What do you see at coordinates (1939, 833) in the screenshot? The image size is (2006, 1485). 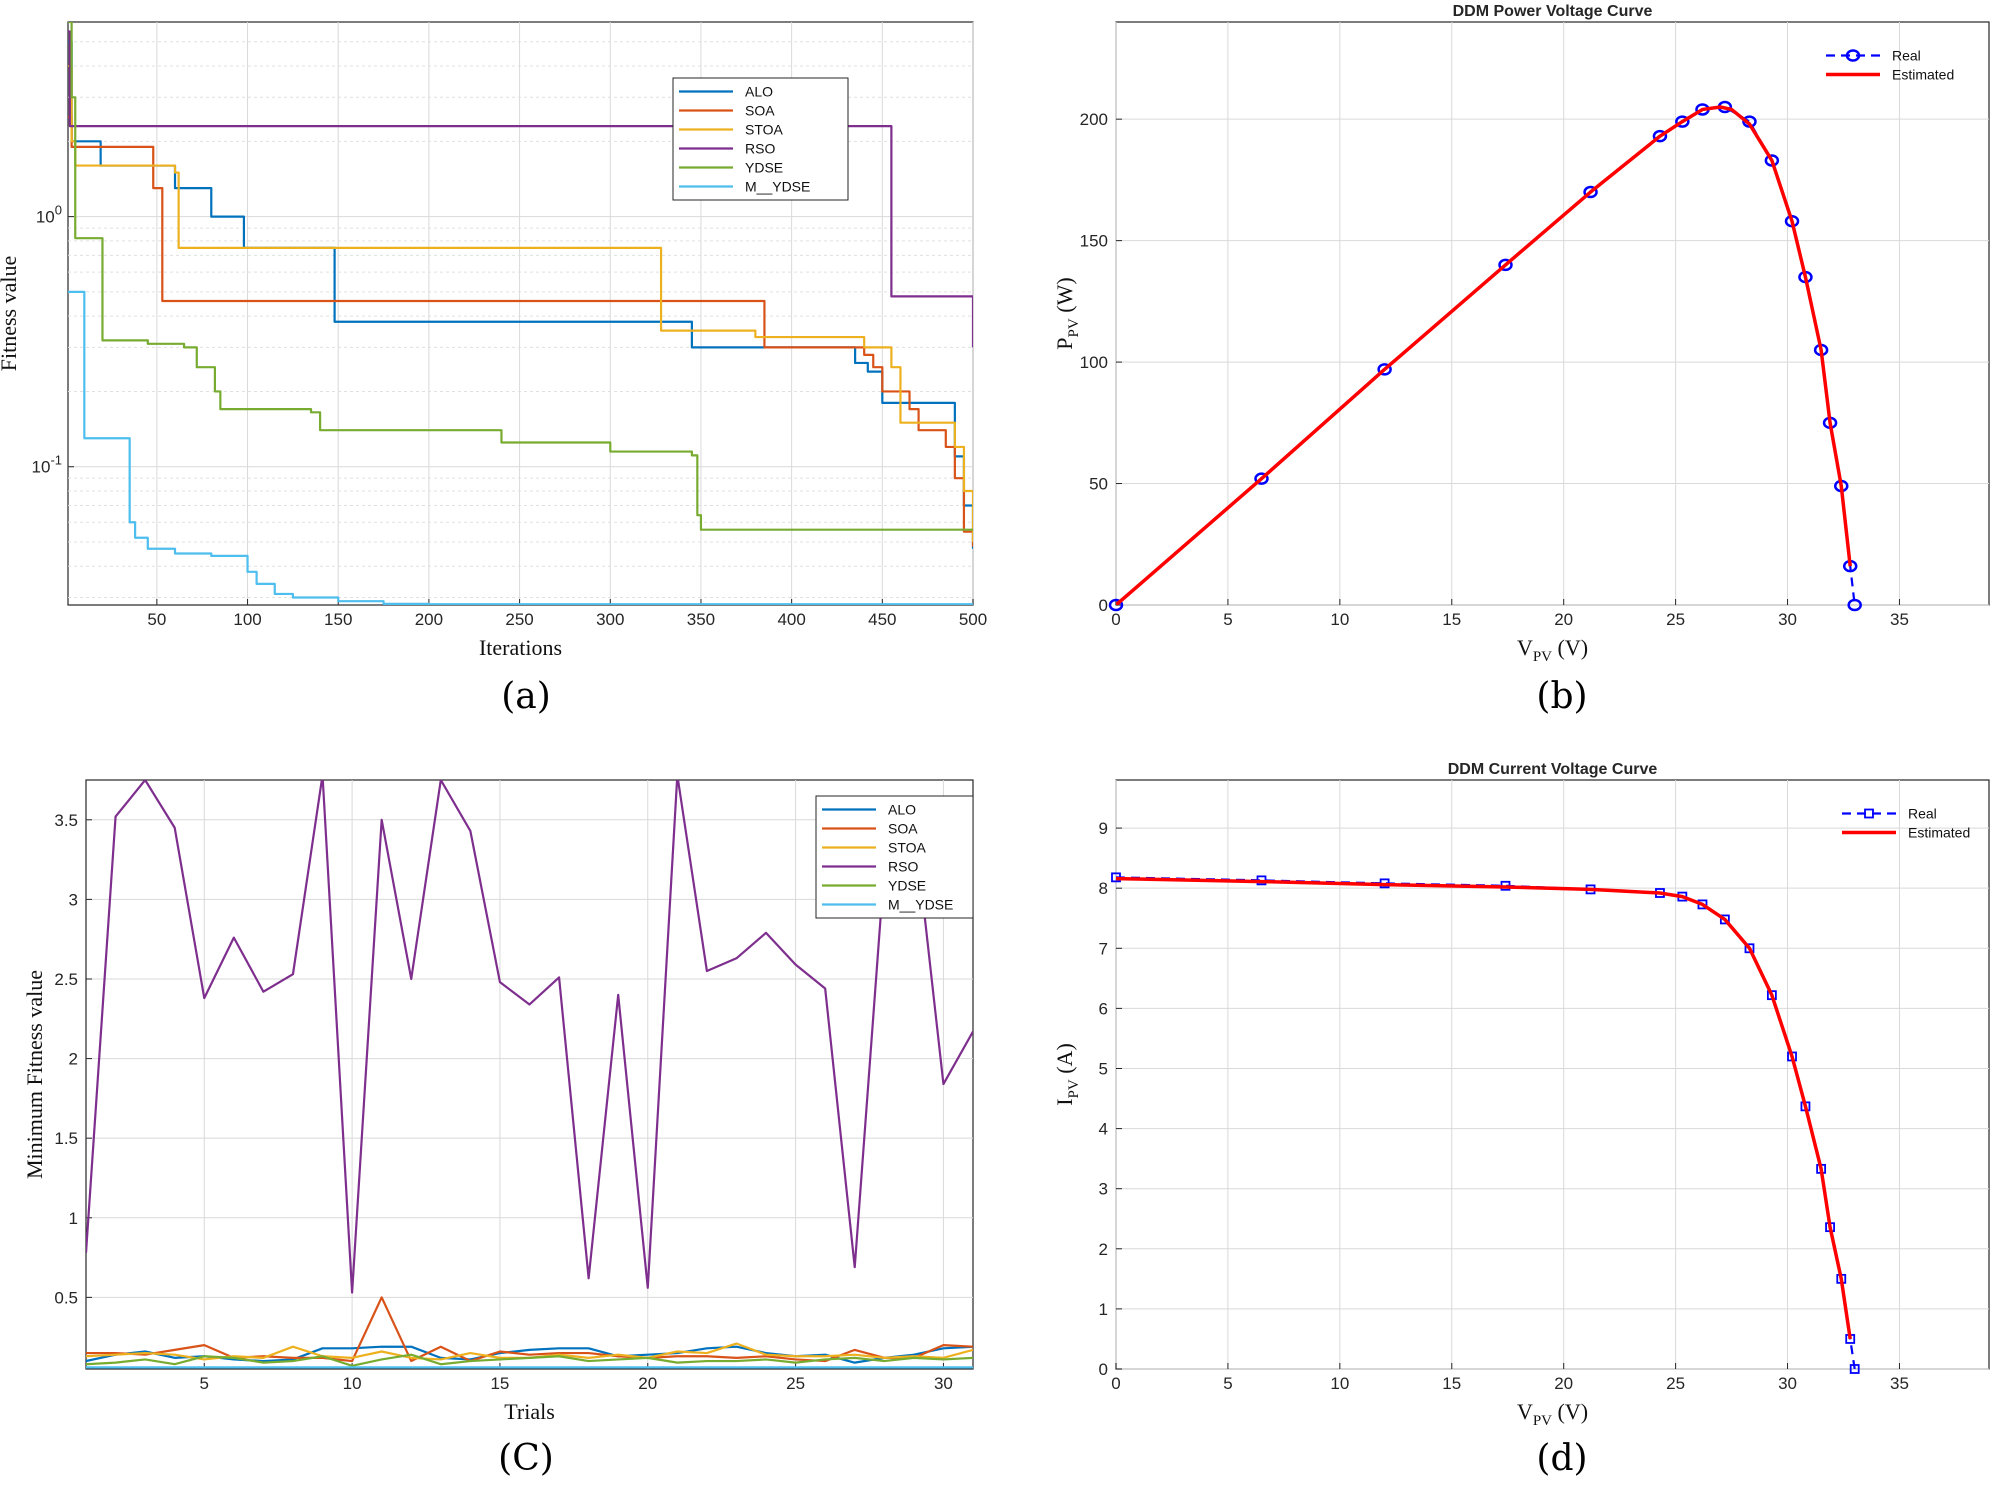 I see `legend-label: Estimated` at bounding box center [1939, 833].